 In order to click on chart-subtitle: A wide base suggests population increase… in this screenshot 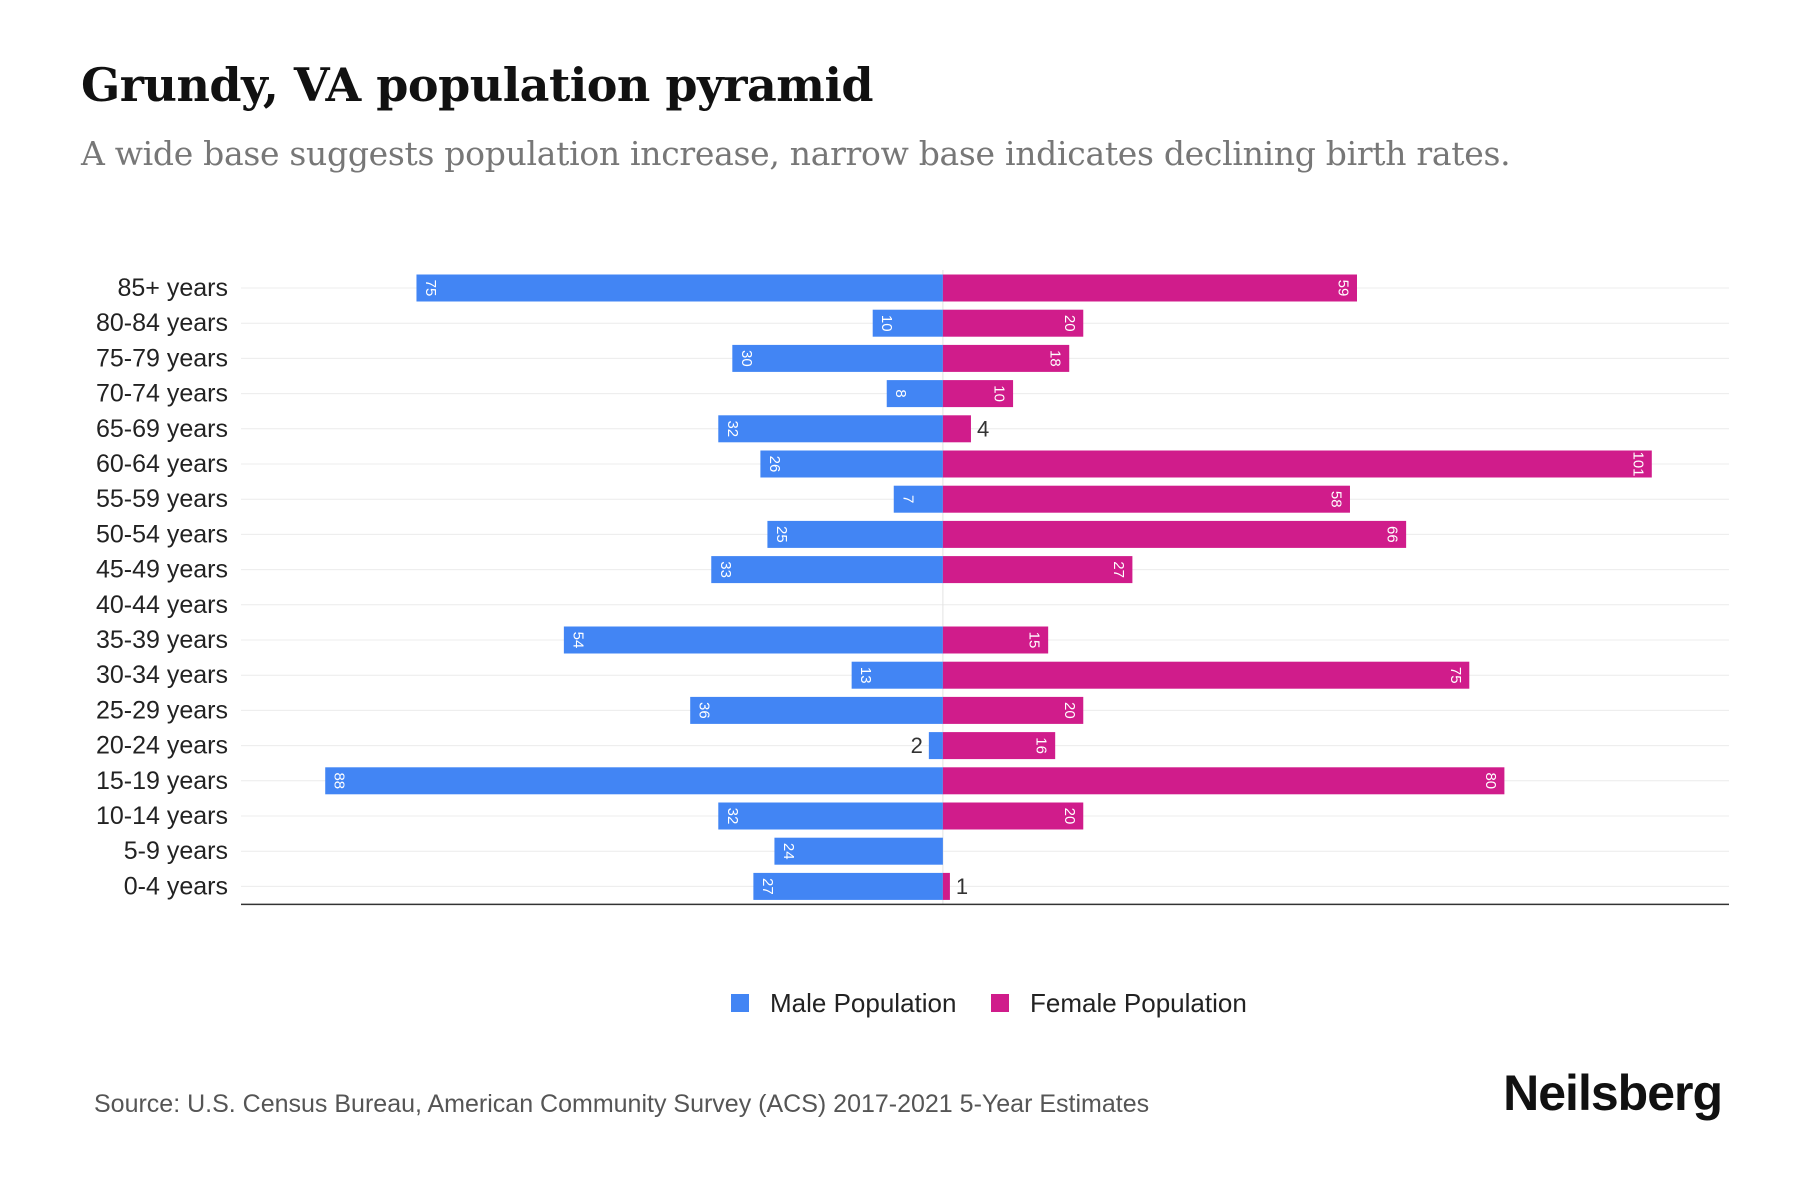, I will do `click(796, 153)`.